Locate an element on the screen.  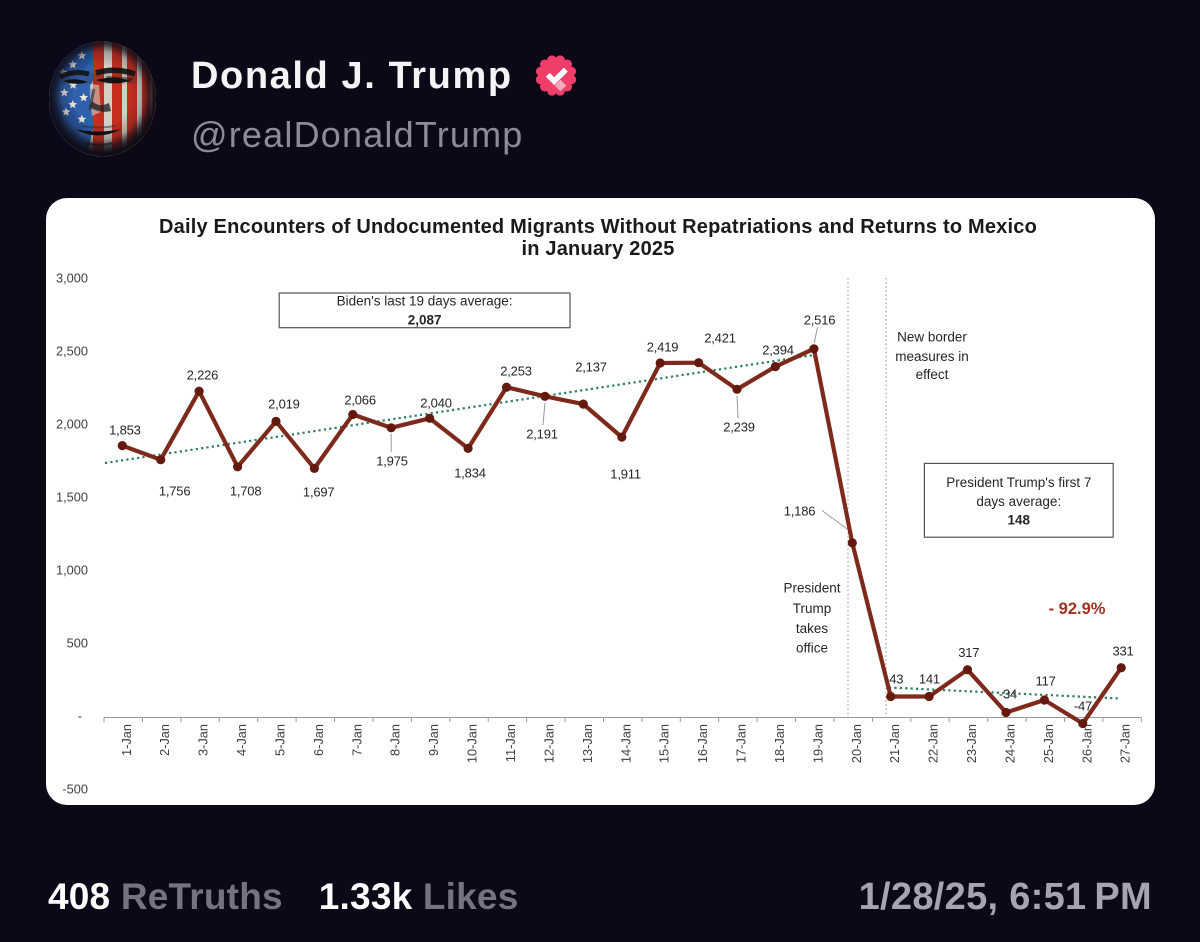
svg-text: 1,708 is located at coordinates (246, 491).